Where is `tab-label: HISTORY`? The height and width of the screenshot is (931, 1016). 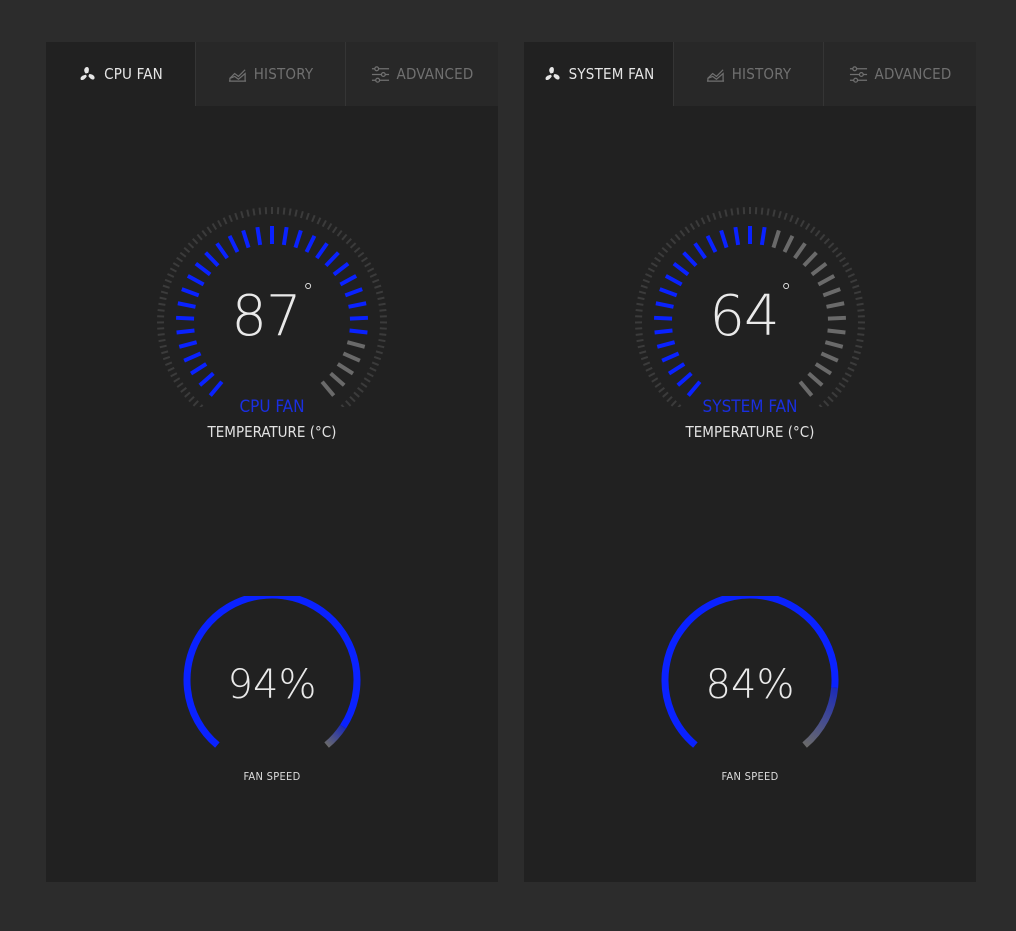 tab-label: HISTORY is located at coordinates (761, 74).